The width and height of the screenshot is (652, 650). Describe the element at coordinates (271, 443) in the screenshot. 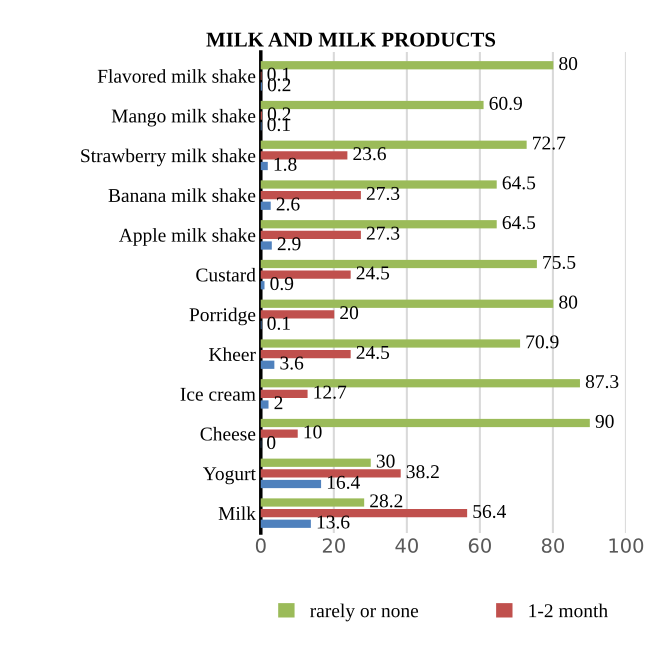

I see `data-label: 0` at that location.